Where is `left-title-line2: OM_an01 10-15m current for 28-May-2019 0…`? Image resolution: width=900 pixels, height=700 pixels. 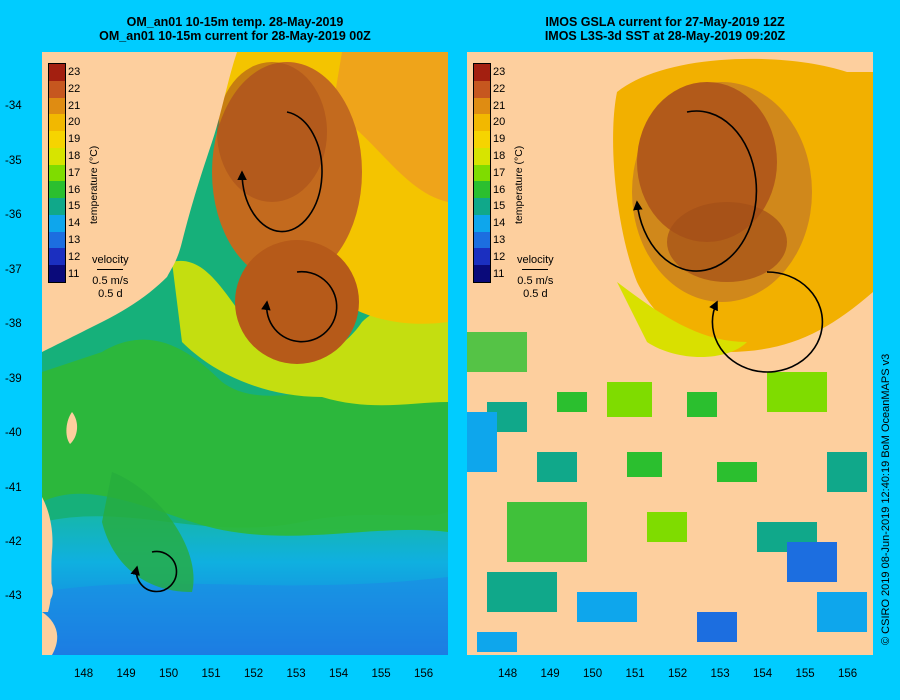 left-title-line2: OM_an01 10-15m current for 28-May-2019 0… is located at coordinates (235, 36).